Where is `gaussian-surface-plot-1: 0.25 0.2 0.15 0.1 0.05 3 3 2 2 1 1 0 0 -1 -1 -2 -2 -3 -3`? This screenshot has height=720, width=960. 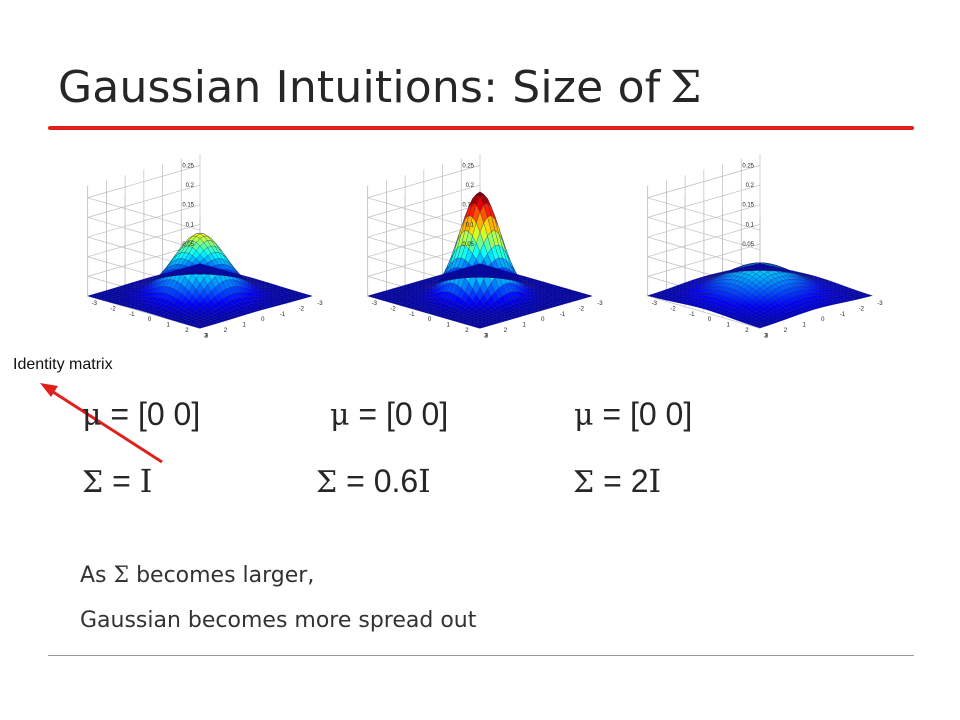
gaussian-surface-plot-1: 0.25 0.2 0.15 0.1 0.05 3 3 2 2 1 1 0 0 -1 -1 -2 -2 -3 -3 is located at coordinates (195, 250).